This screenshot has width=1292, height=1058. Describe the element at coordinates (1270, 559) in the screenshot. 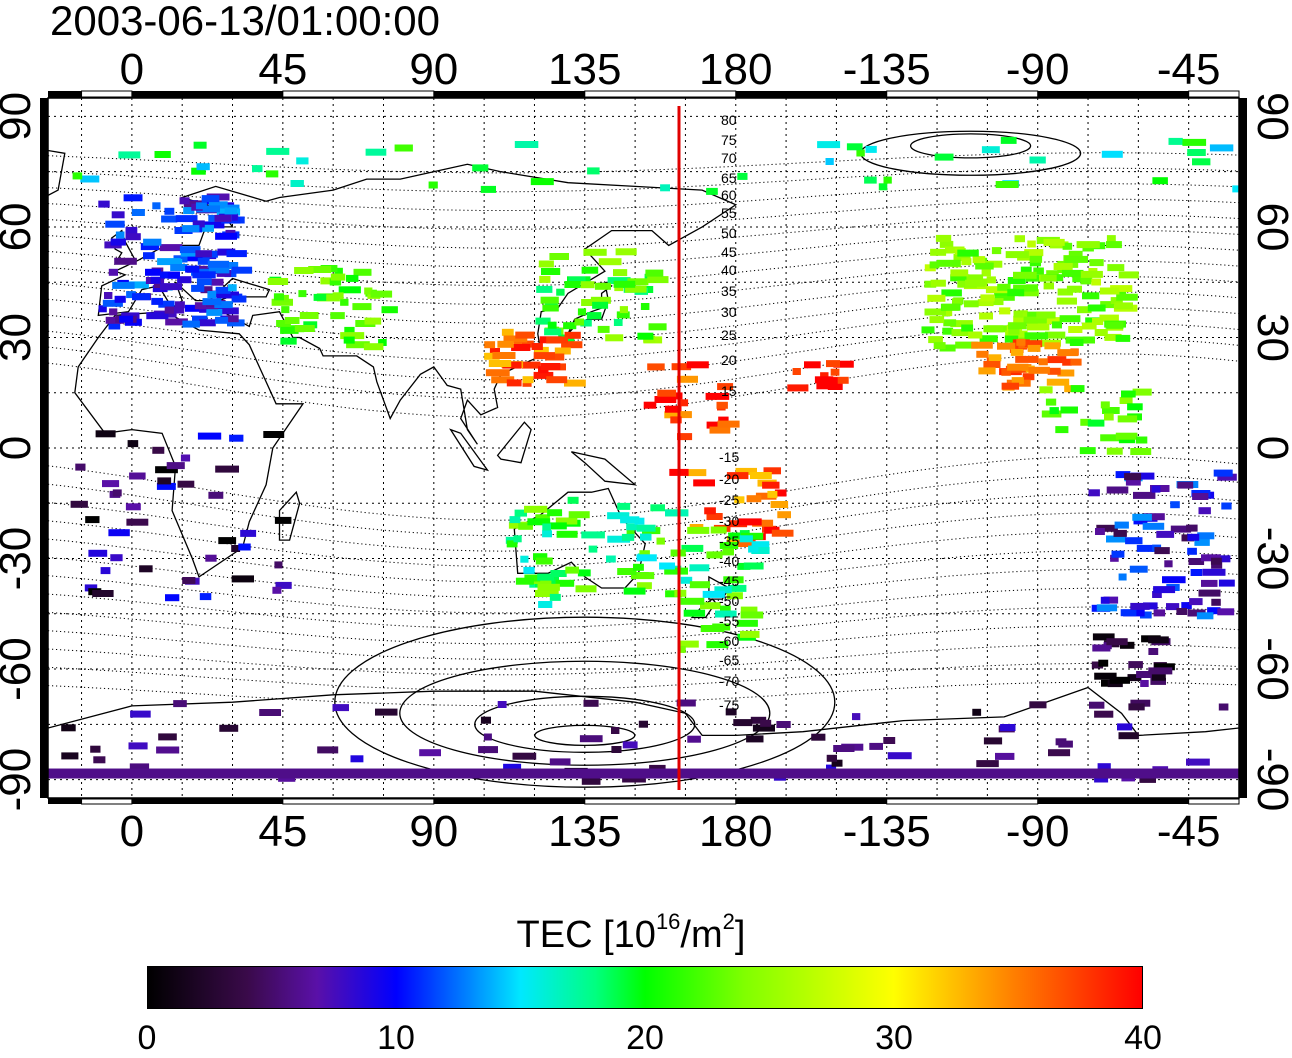

I see `lat-tick-label: -30` at that location.